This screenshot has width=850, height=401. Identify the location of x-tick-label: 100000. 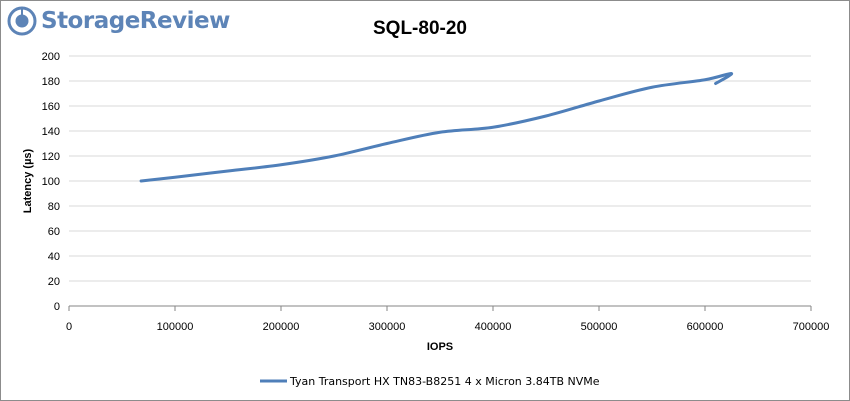
(175, 327).